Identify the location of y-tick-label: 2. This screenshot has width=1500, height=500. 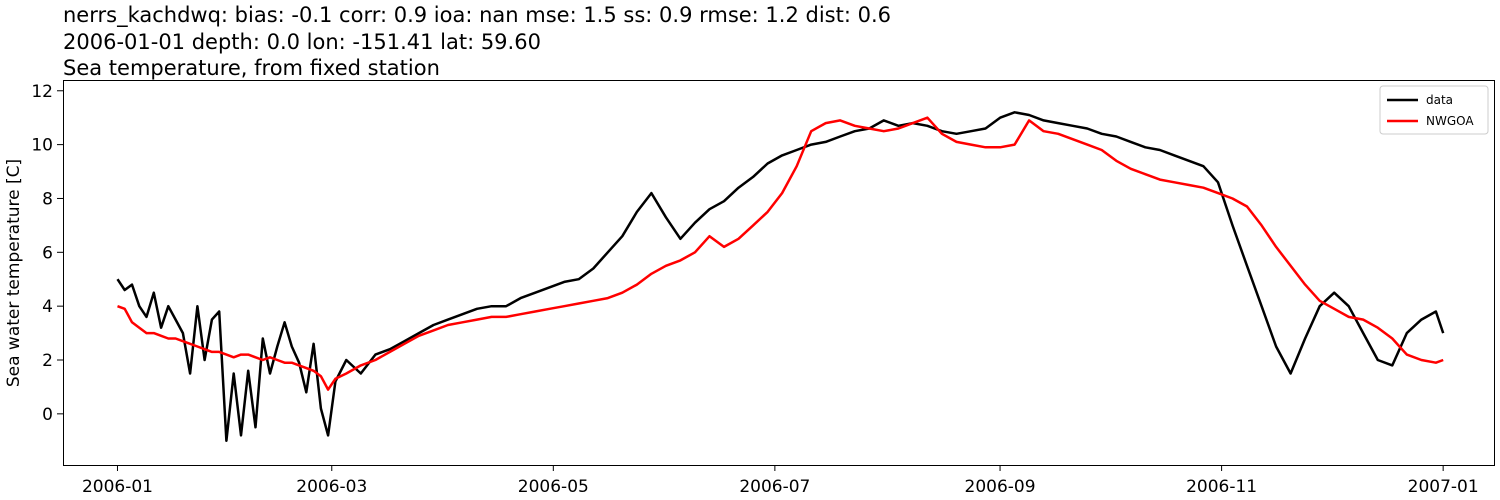
(47, 361).